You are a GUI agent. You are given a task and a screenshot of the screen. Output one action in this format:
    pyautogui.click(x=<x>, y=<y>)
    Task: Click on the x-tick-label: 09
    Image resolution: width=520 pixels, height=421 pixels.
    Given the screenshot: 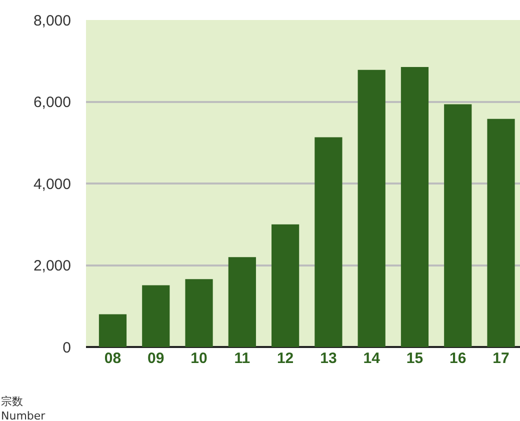 What is the action you would take?
    pyautogui.click(x=156, y=358)
    